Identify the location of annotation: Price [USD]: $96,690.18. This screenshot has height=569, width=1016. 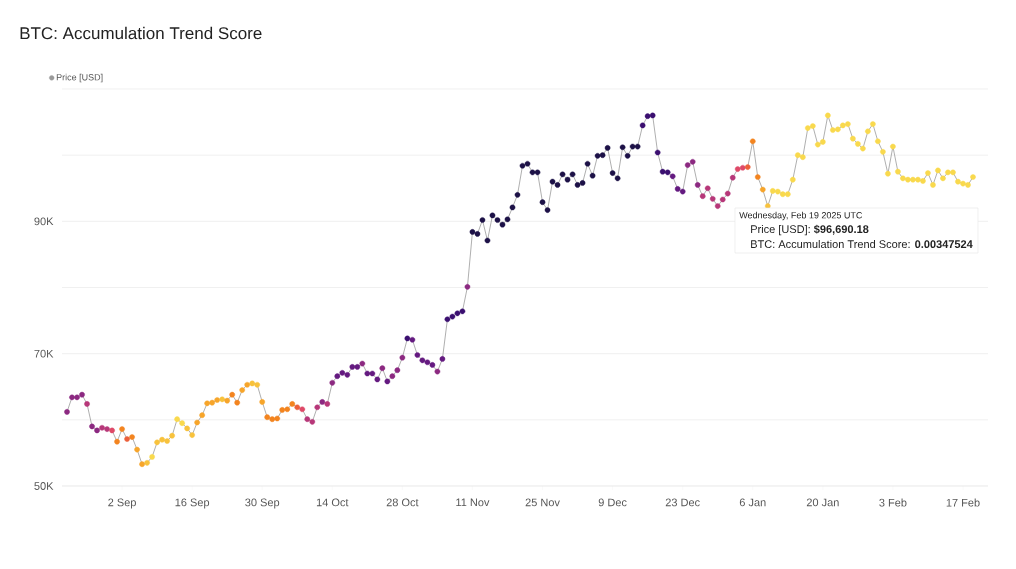
(810, 230).